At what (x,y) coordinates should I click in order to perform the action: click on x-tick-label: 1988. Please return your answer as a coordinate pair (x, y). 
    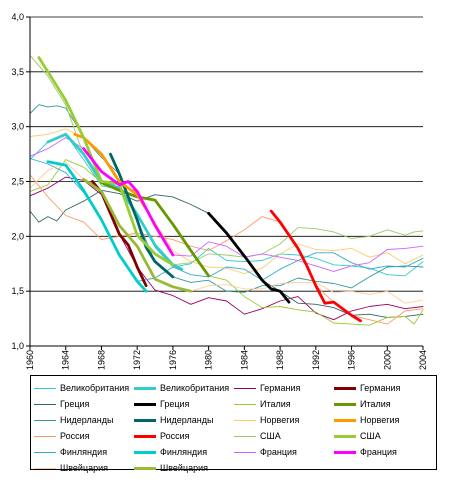
    Looking at the image, I should click on (280, 360).